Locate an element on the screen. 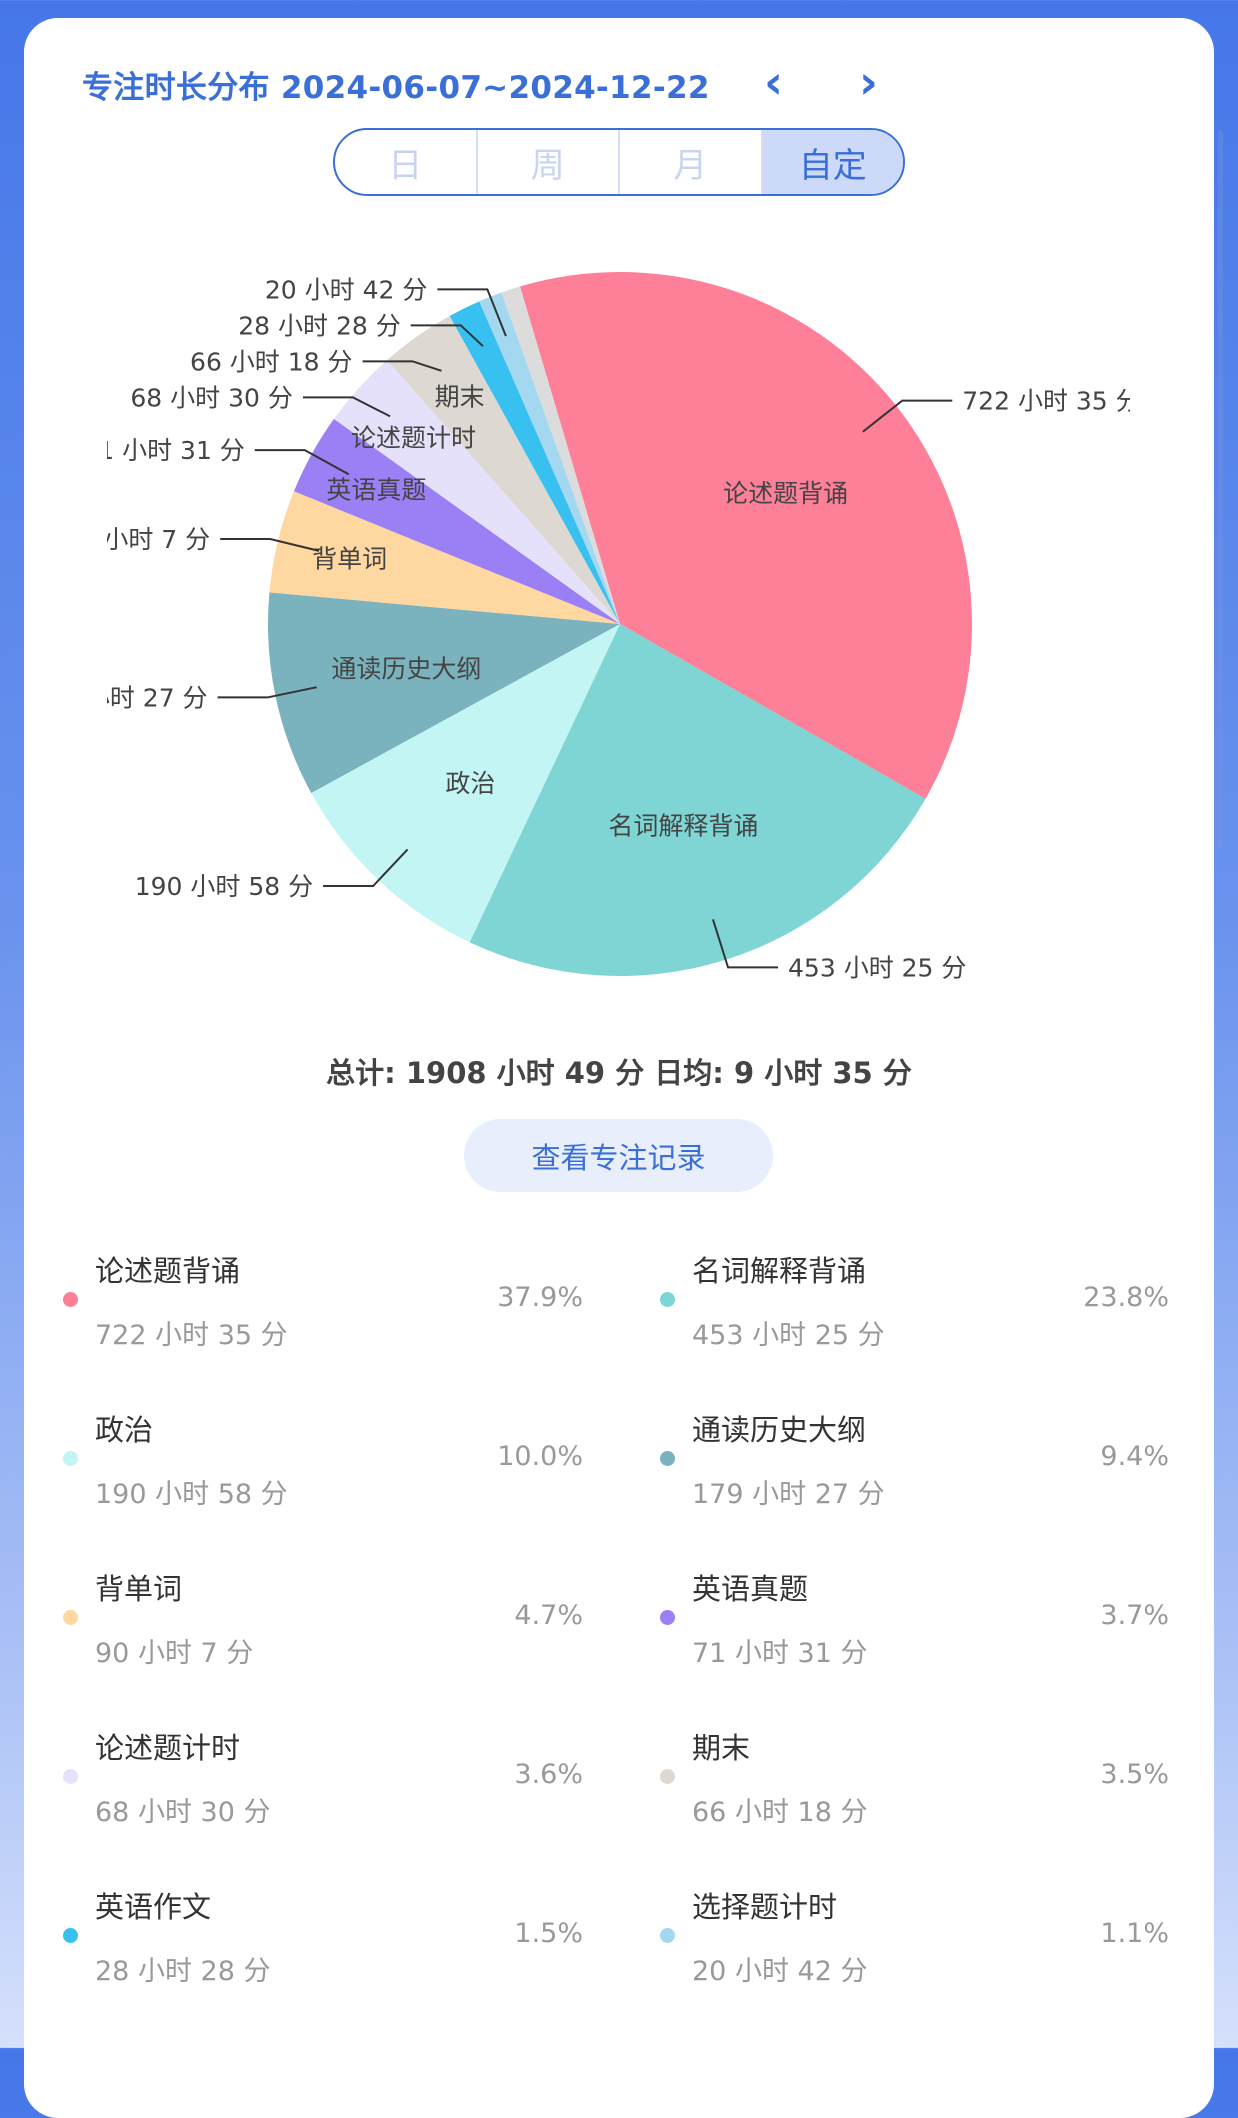 This screenshot has width=1238, height=2118. legend-item: 背单词 90 小时 7 分 4.7% is located at coordinates (323, 1626).